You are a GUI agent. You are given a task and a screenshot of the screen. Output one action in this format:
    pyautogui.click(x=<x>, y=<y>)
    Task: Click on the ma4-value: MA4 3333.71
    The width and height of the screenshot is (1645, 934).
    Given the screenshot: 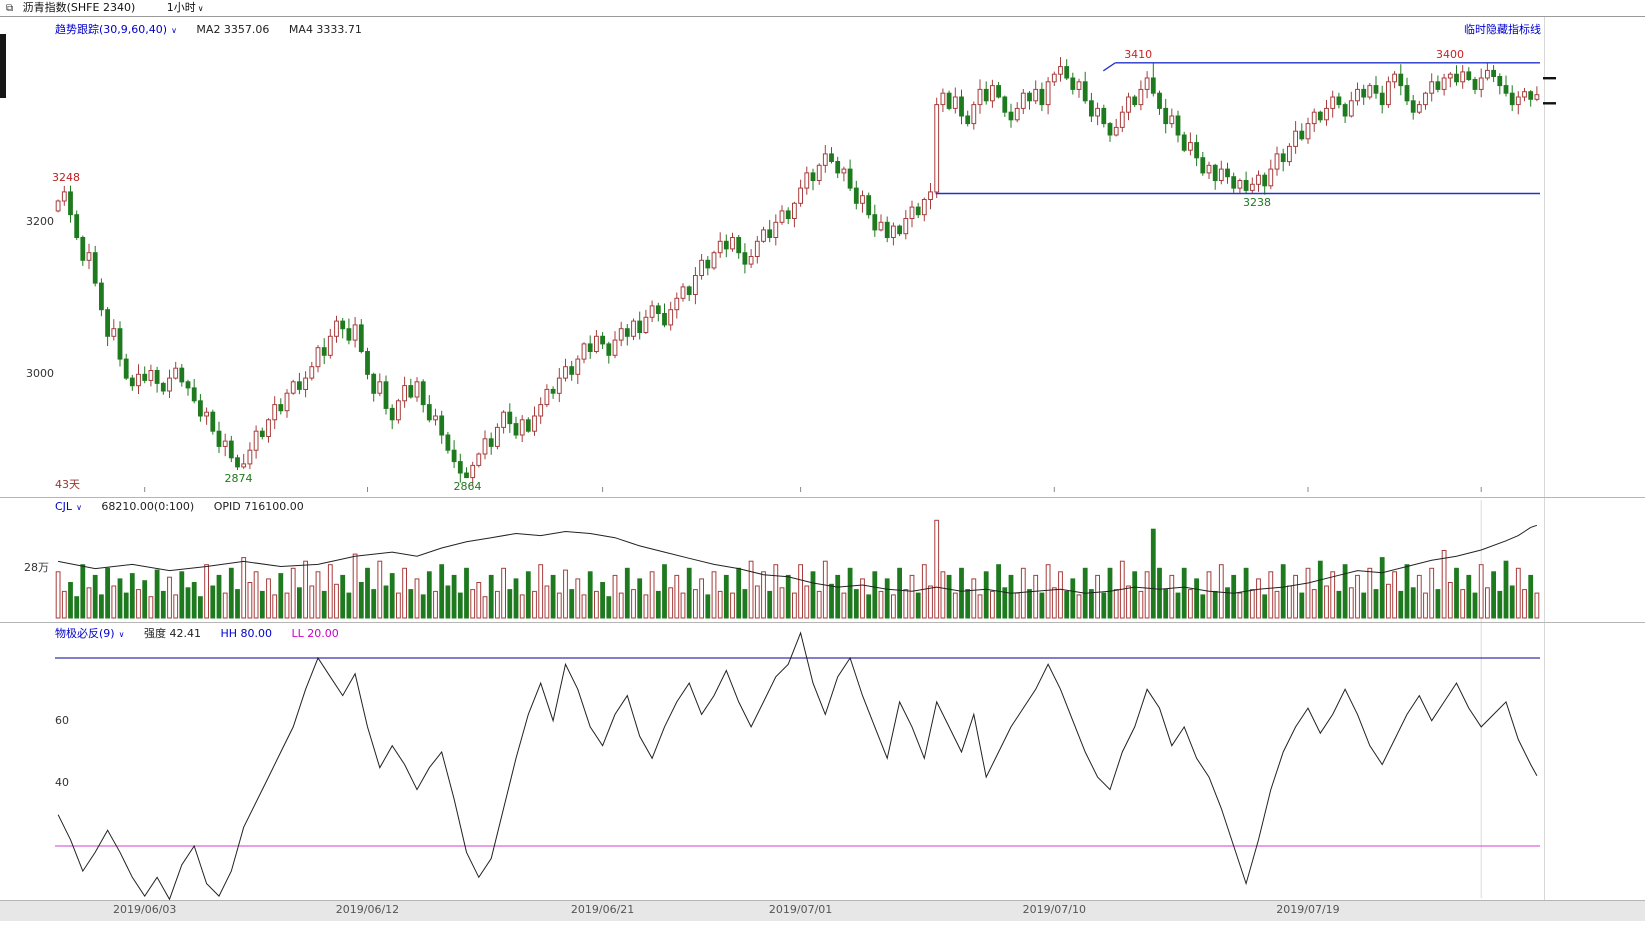 What is the action you would take?
    pyautogui.click(x=325, y=29)
    